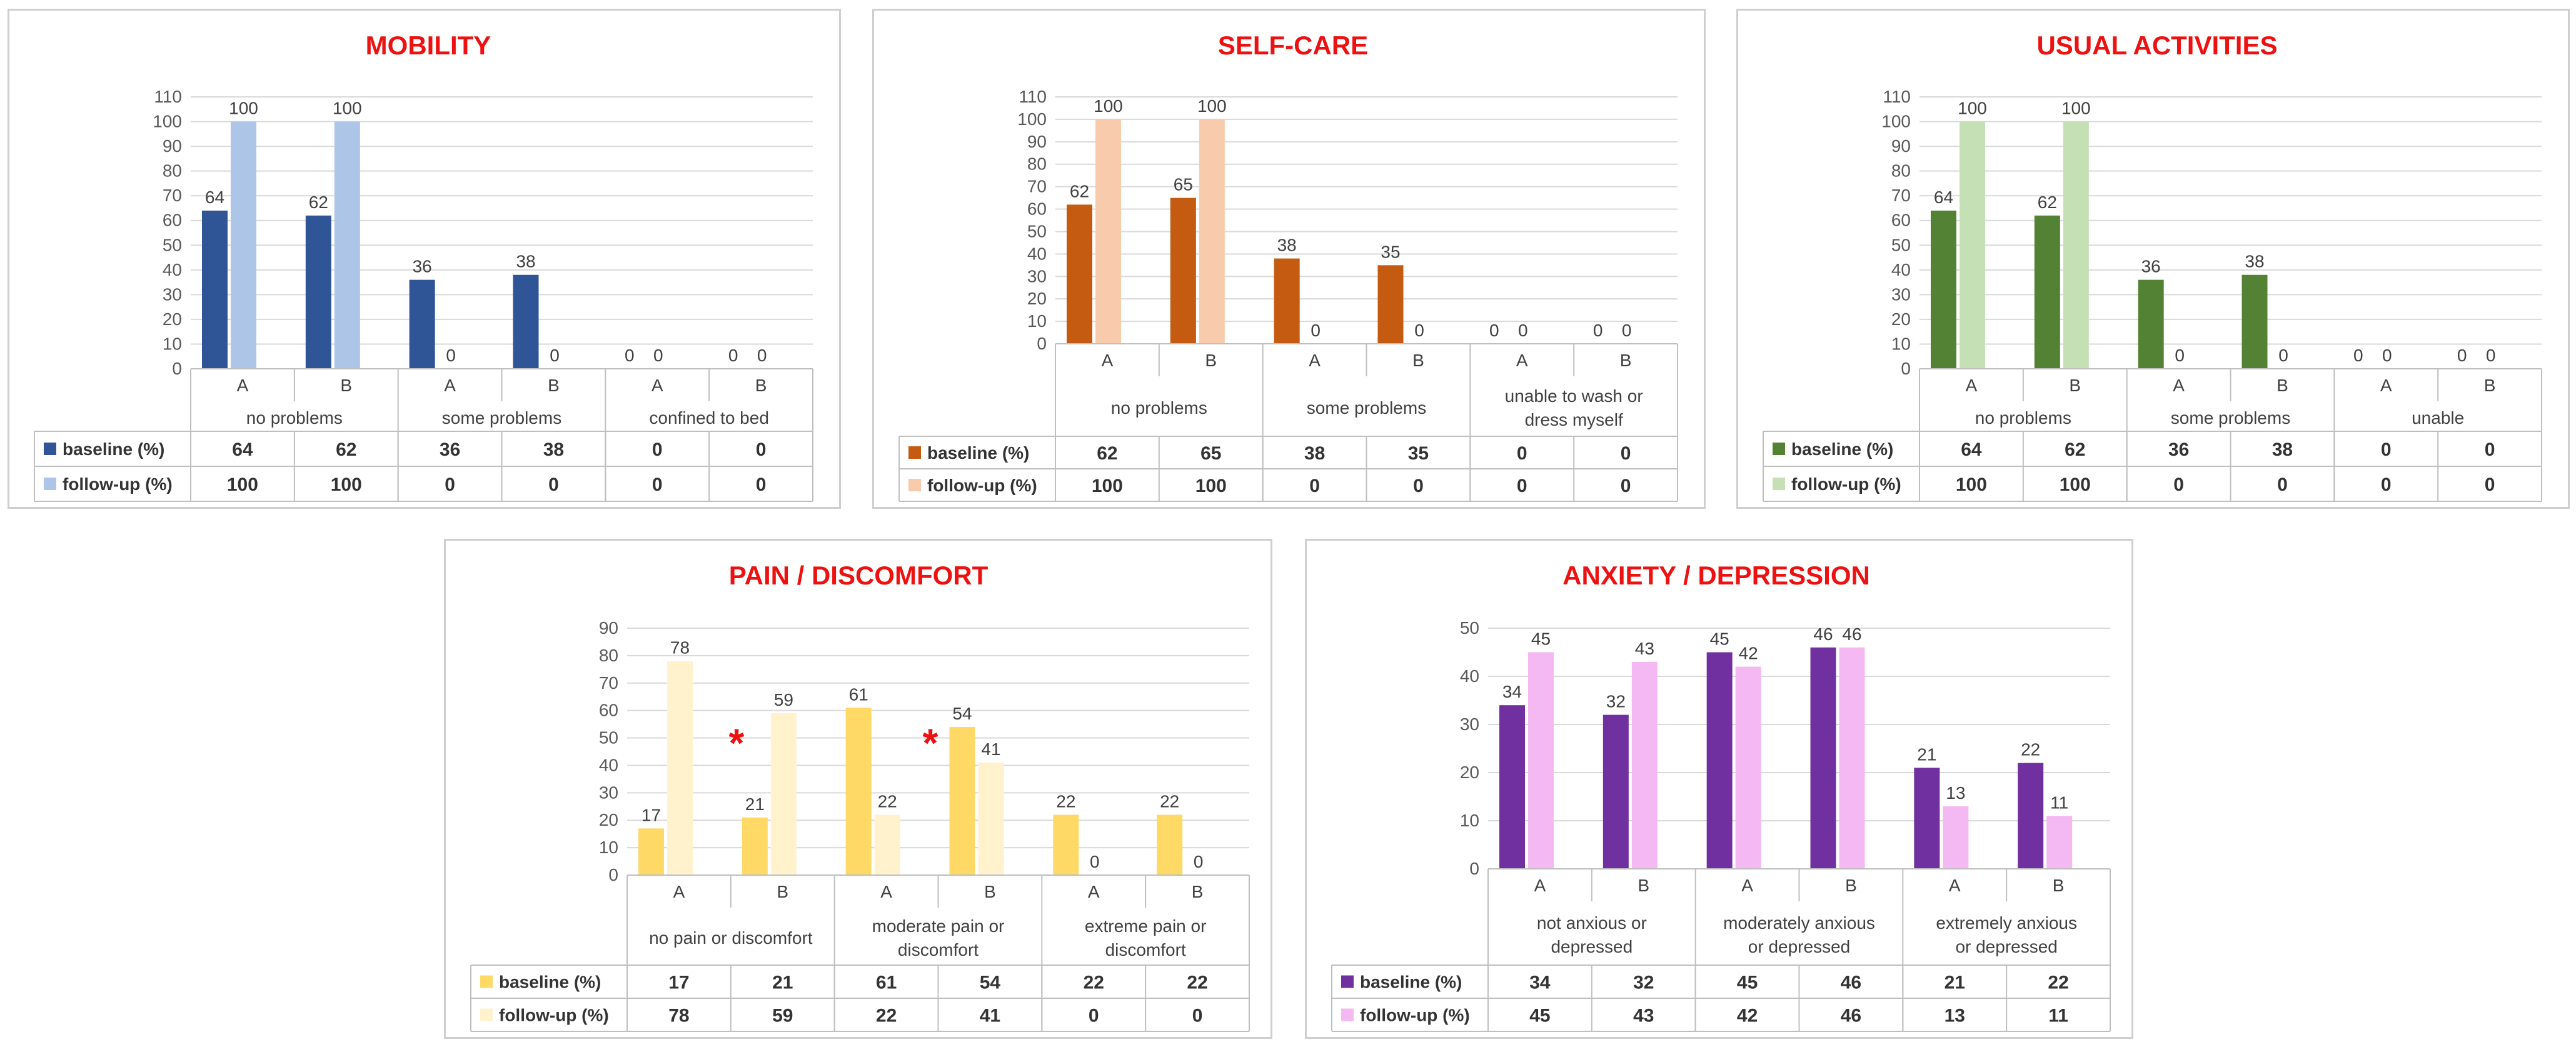 The height and width of the screenshot is (1047, 2576). What do you see at coordinates (1145, 949) in the screenshot?
I see `group-label: discomfort` at bounding box center [1145, 949].